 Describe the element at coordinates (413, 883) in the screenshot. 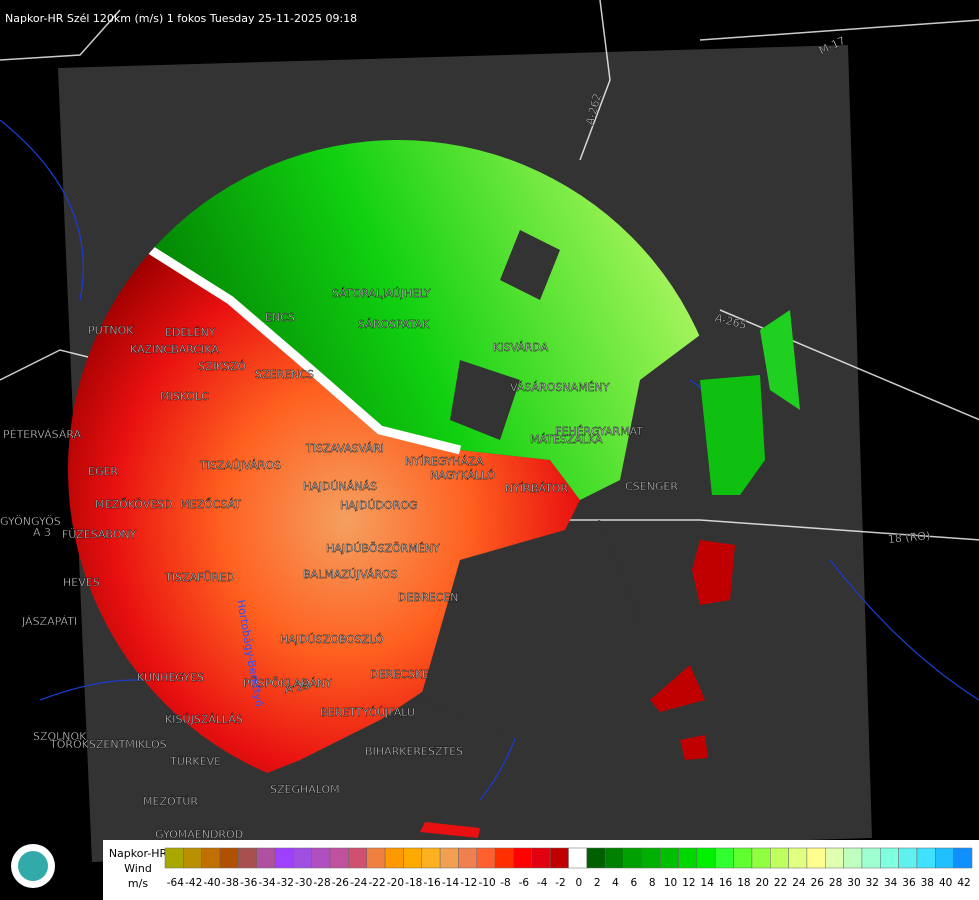

I see `legend-tick-label: -18` at that location.